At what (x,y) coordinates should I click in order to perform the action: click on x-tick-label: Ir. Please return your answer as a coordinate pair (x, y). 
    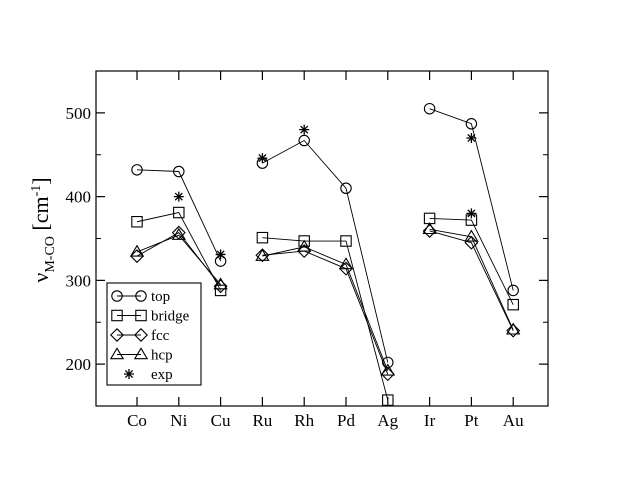
    Looking at the image, I should click on (430, 420).